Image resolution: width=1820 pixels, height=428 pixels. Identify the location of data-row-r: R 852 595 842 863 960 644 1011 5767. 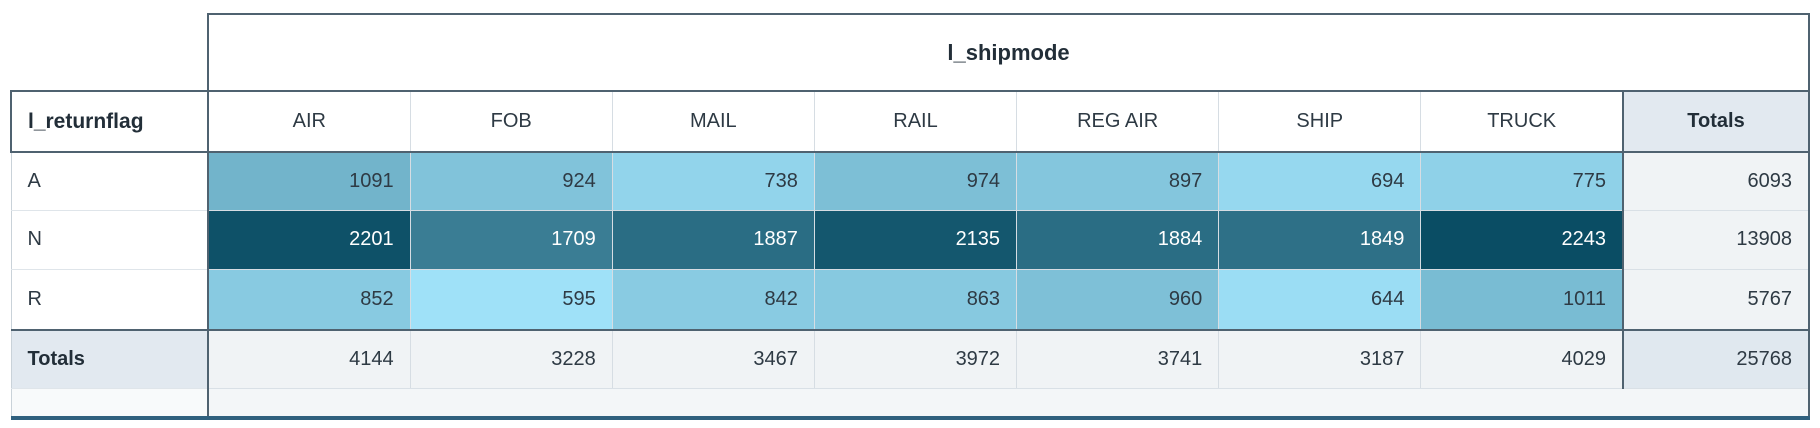
(910, 299).